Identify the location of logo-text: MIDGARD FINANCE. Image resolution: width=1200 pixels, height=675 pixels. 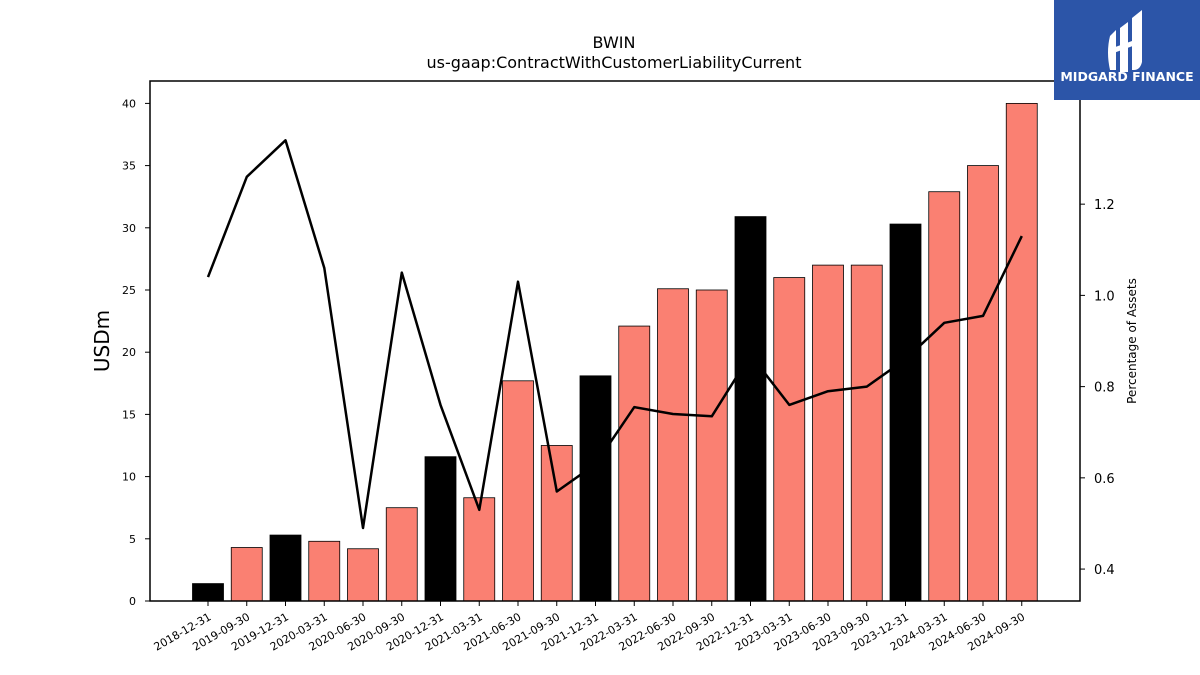
(1126, 76).